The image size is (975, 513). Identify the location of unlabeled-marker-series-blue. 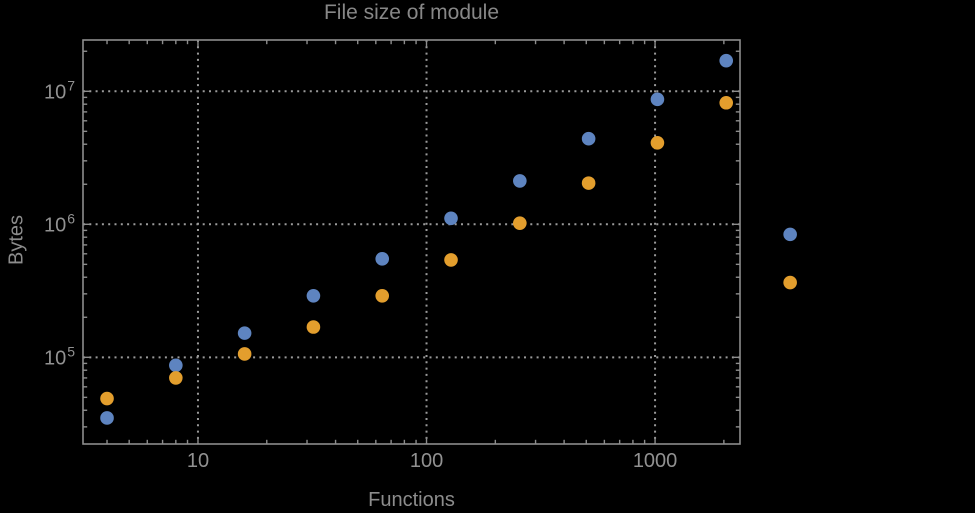
(790, 234).